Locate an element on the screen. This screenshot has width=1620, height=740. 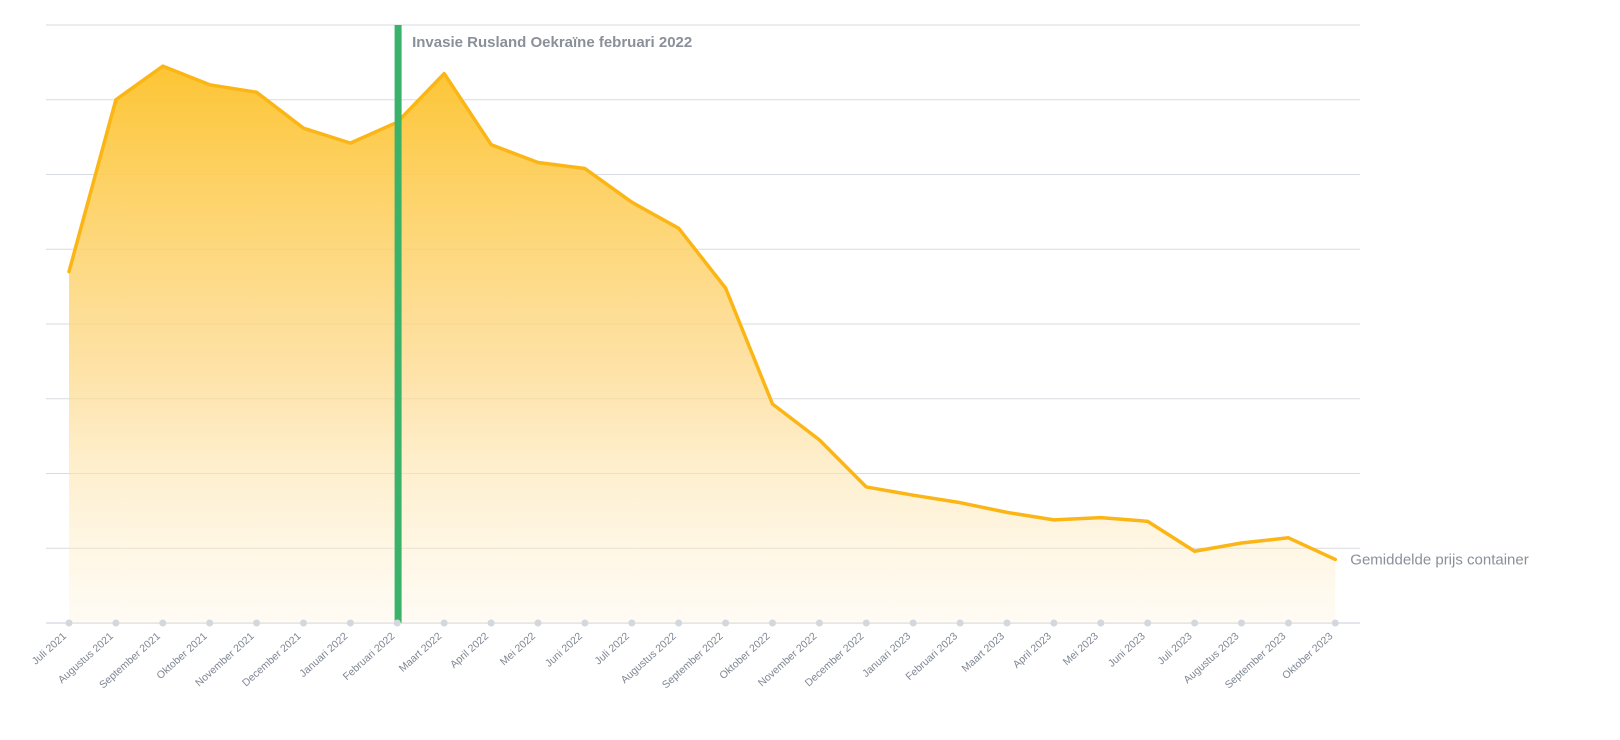
x-tick-label: Juli 2022 is located at coordinates (612, 648).